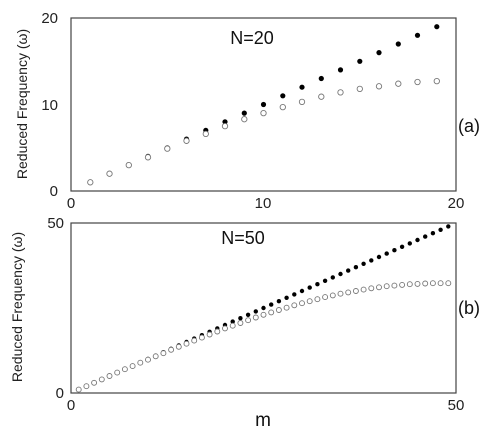 Image resolution: width=489 pixels, height=428 pixels. What do you see at coordinates (469, 308) in the screenshot?
I see `panel-b-label: (b)` at bounding box center [469, 308].